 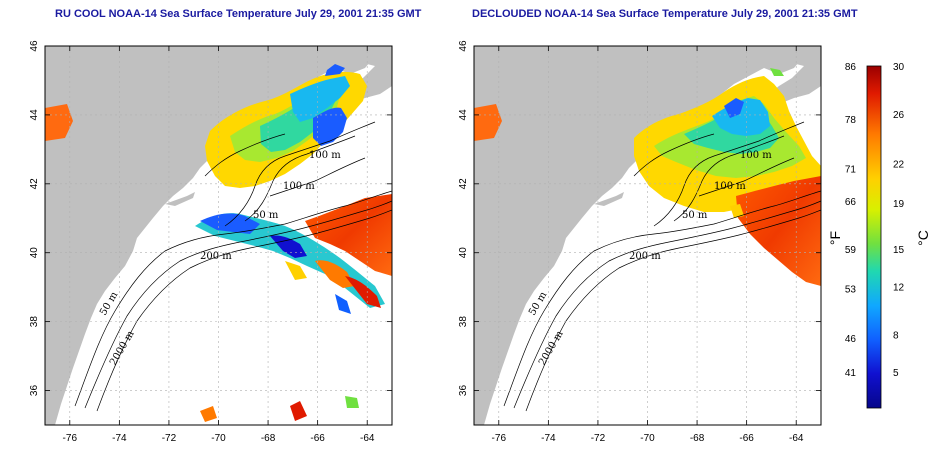 What do you see at coordinates (899, 250) in the screenshot?
I see `colorbar-c-label: 15` at bounding box center [899, 250].